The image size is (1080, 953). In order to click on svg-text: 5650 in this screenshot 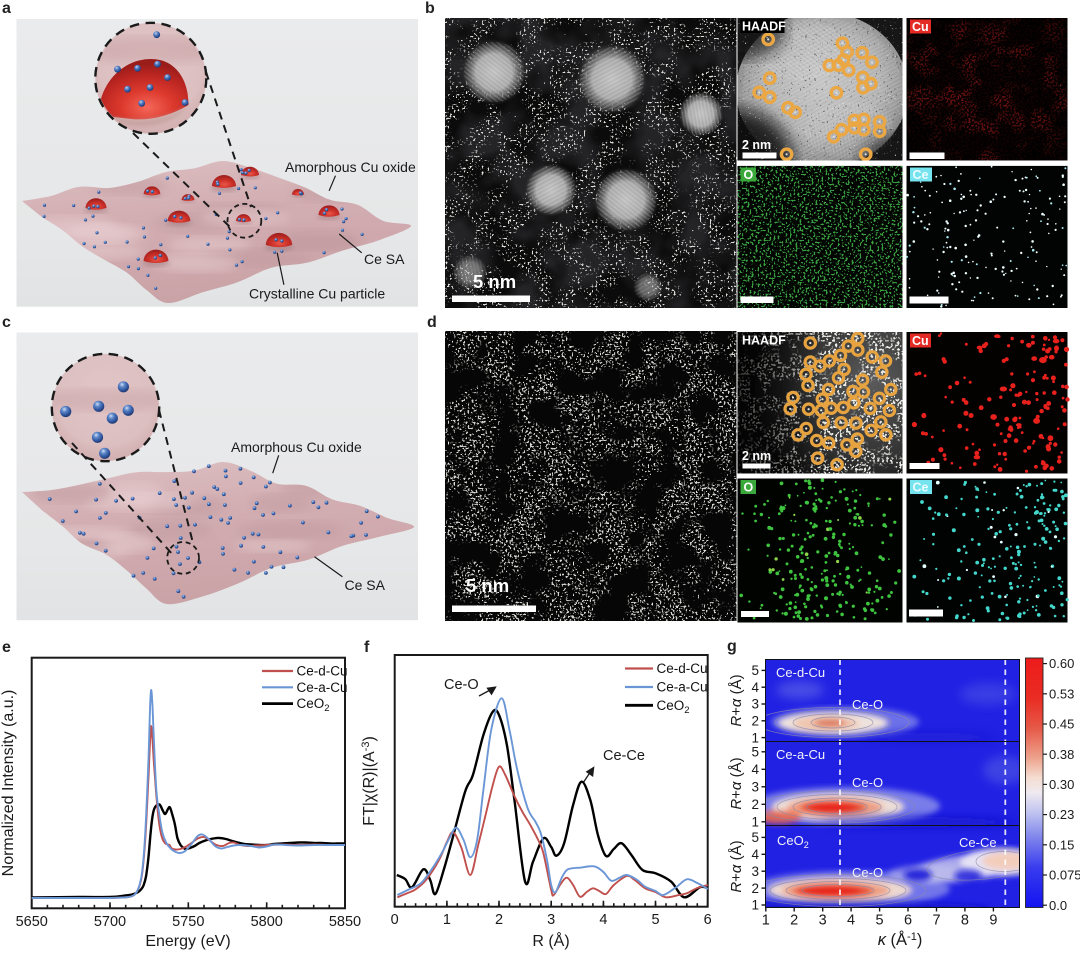, I will do `click(32, 922)`.